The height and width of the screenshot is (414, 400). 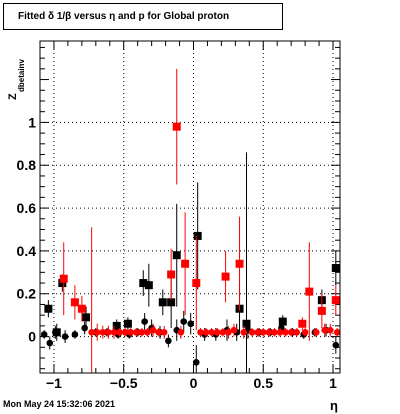 I want to click on y-tick-label: 0.6, so click(x=27, y=208).